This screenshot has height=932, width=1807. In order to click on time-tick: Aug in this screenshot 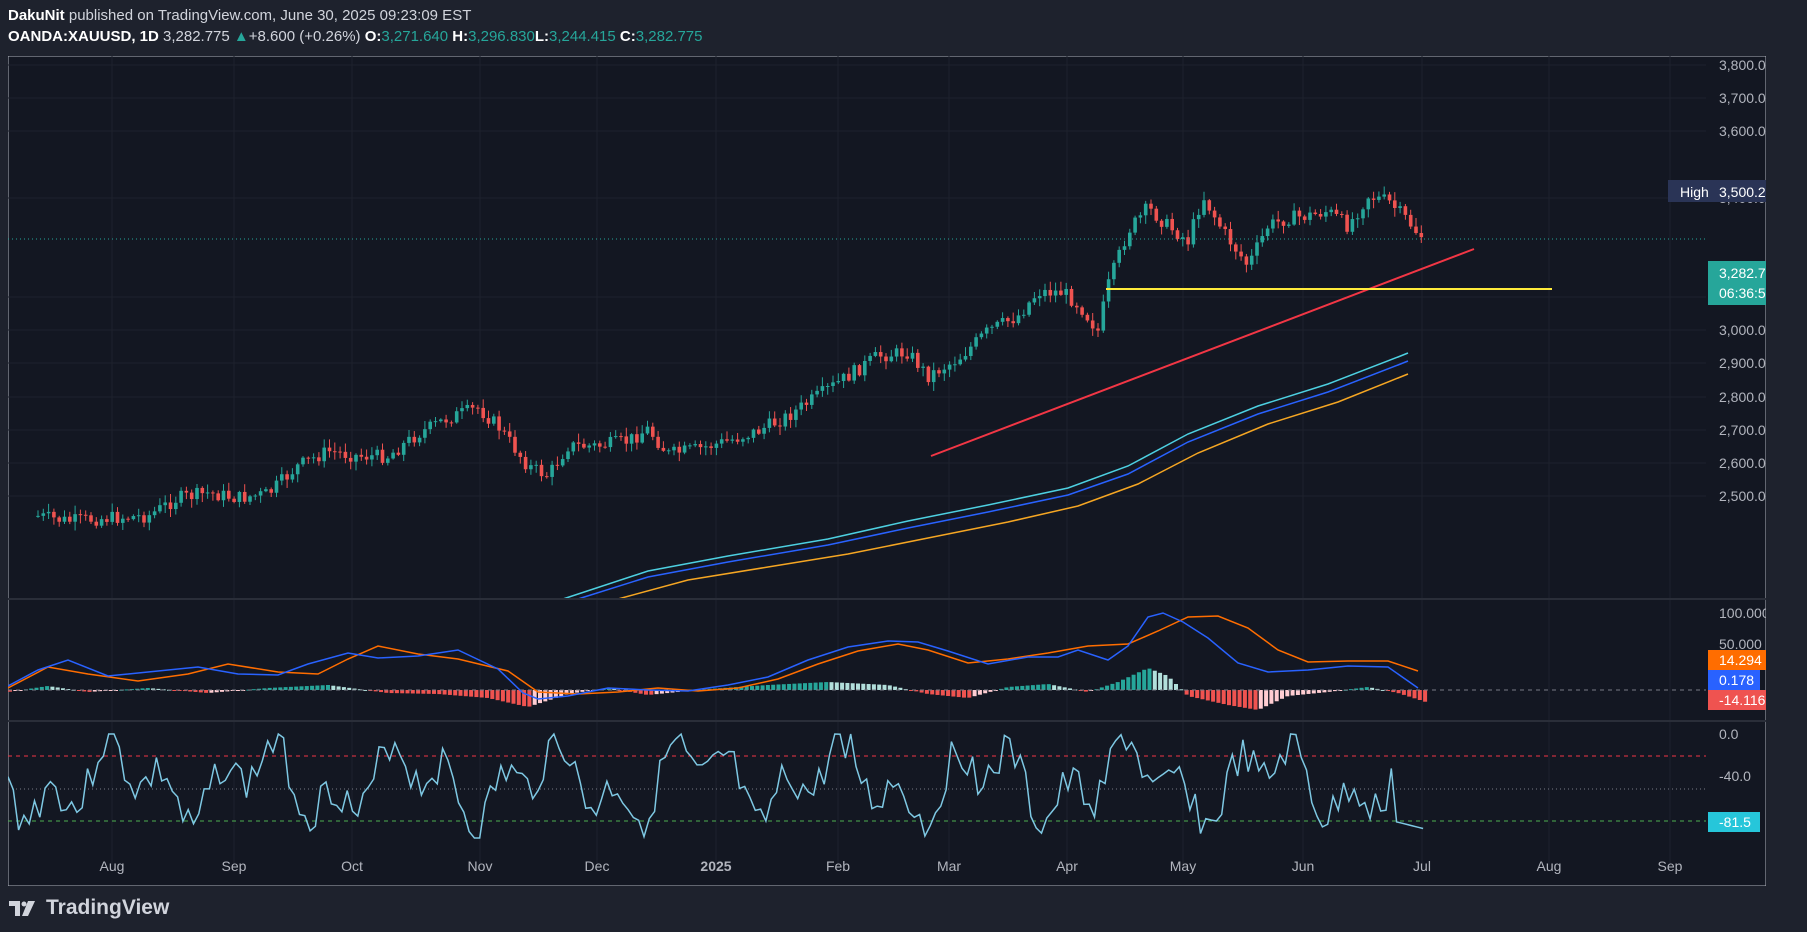, I will do `click(112, 866)`.